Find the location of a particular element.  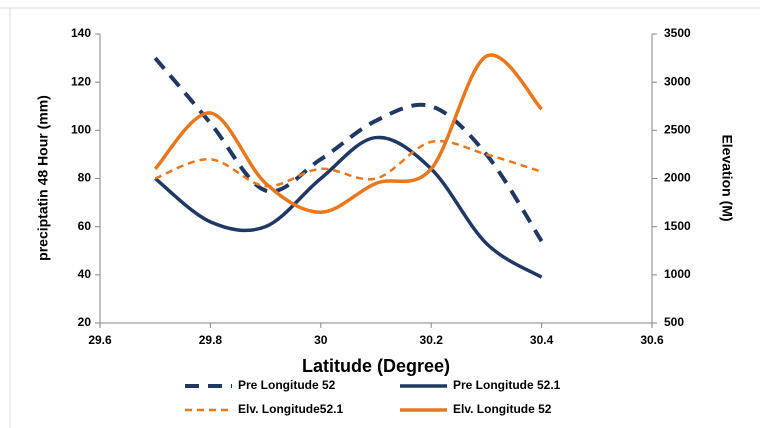

legend-label: Pre Longitude 52 is located at coordinates (287, 385).